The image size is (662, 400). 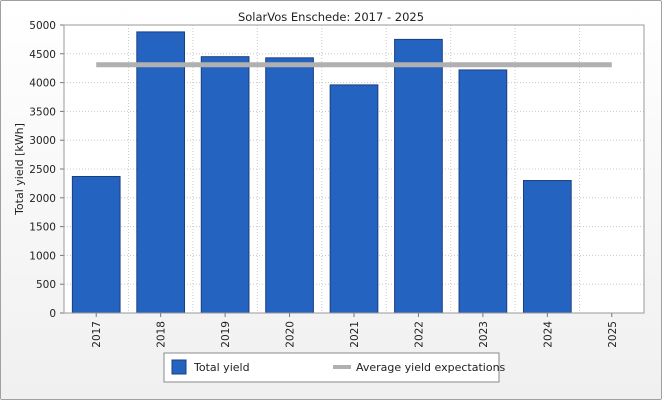 I want to click on y-tick-label: 4500, so click(x=42, y=55).